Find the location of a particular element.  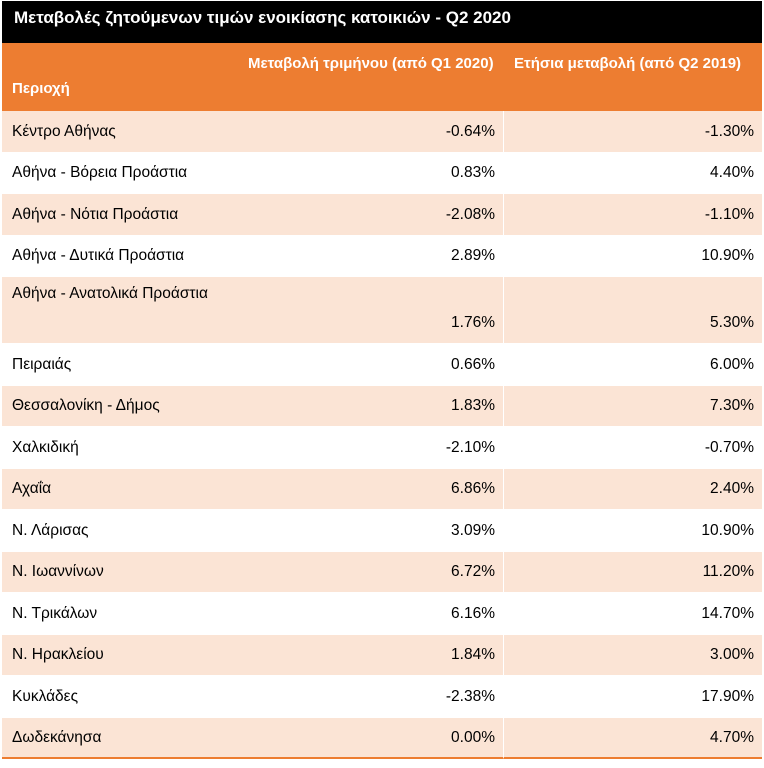

quarterly-change-cell: 2.89% is located at coordinates (371, 256).